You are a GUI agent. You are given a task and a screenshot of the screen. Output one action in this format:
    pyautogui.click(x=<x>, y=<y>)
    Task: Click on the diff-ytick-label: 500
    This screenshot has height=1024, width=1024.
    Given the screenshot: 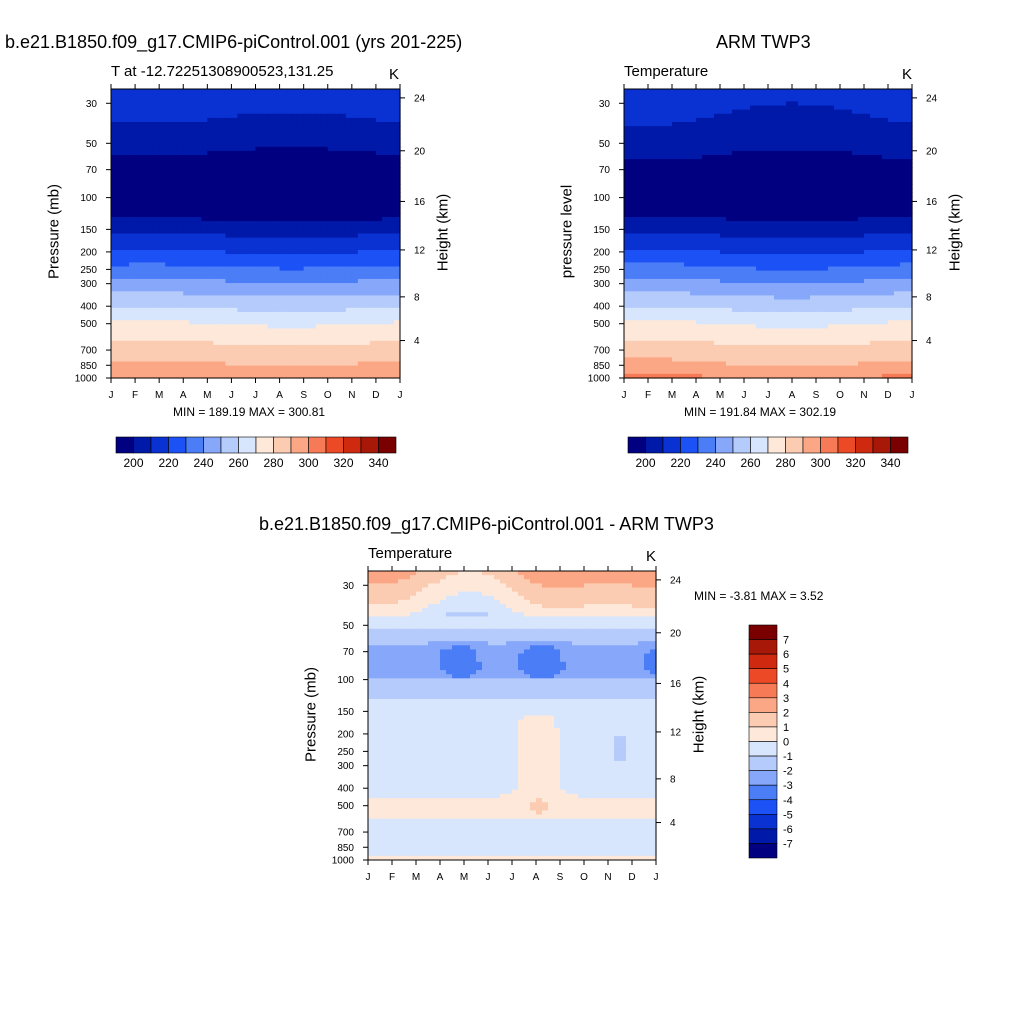 What is the action you would take?
    pyautogui.click(x=345, y=806)
    